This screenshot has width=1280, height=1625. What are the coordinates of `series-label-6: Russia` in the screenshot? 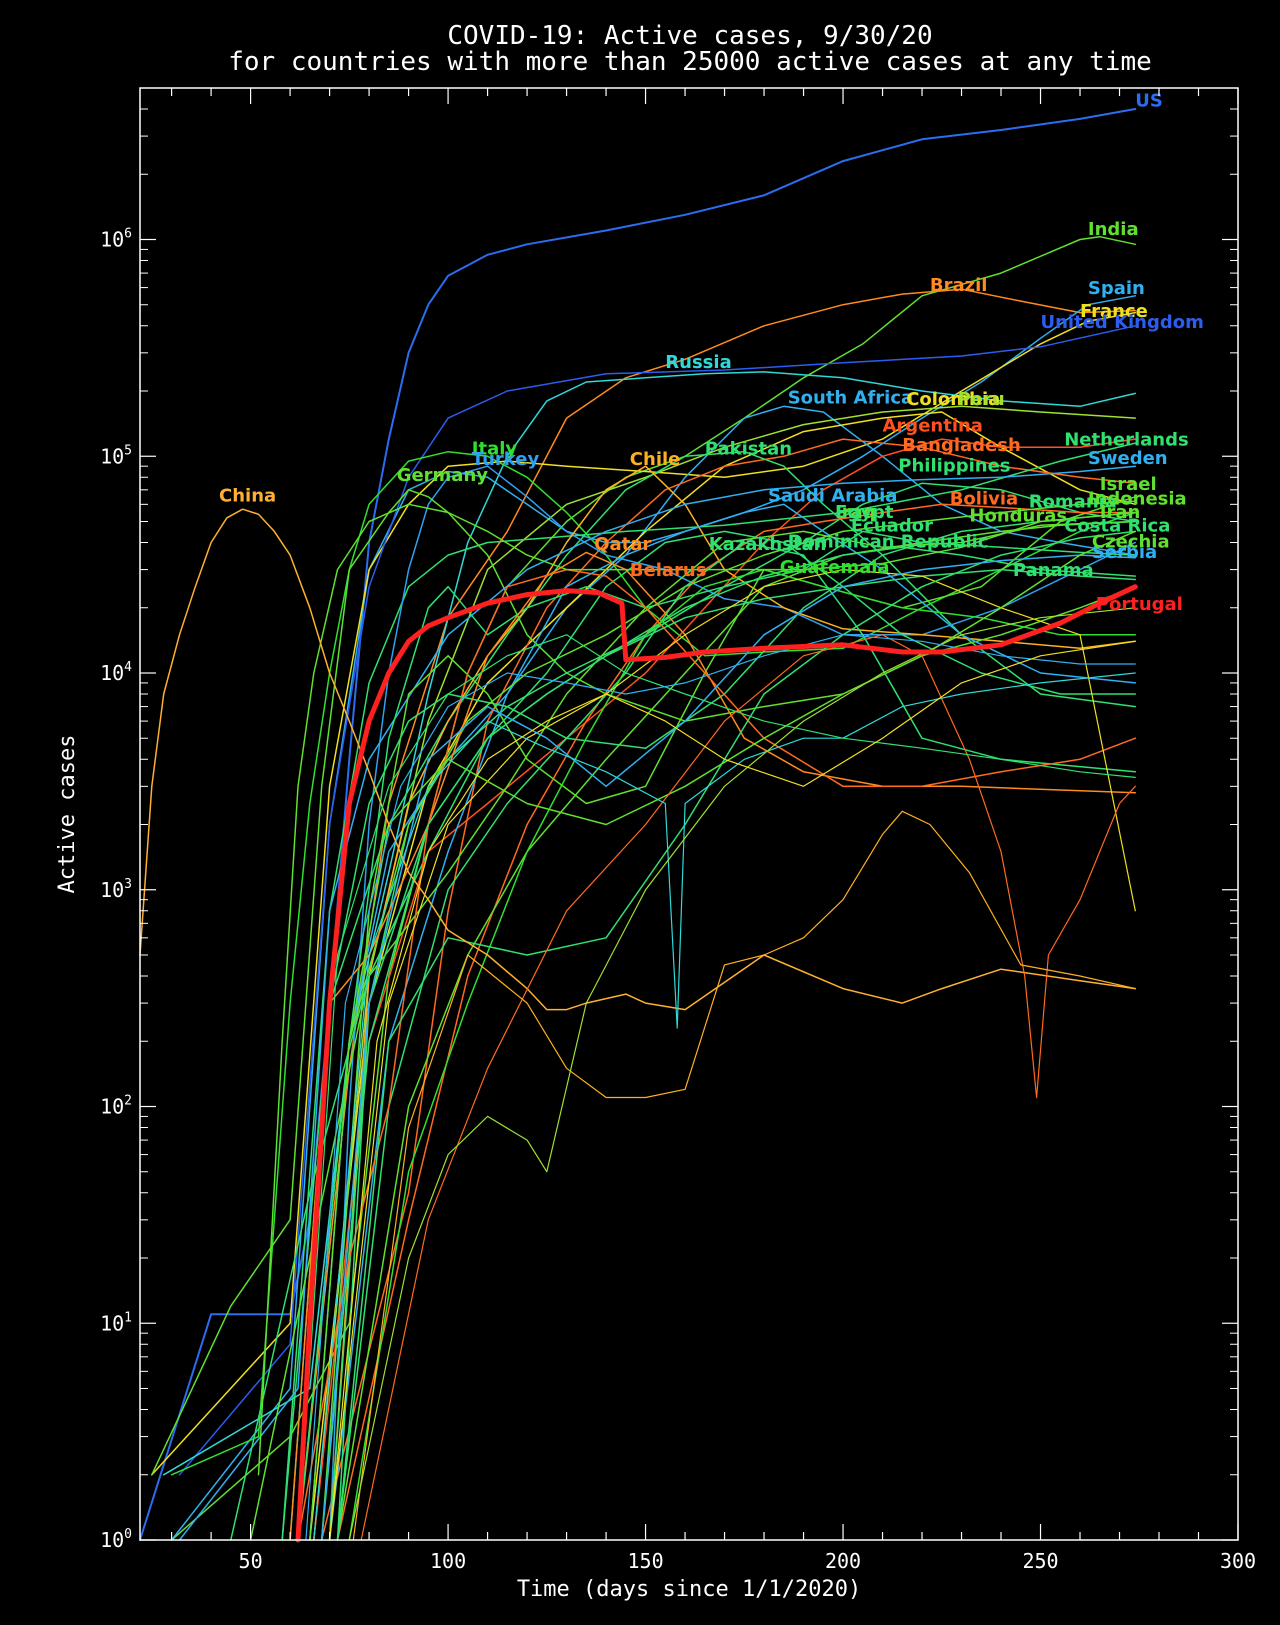 It's located at (698, 362).